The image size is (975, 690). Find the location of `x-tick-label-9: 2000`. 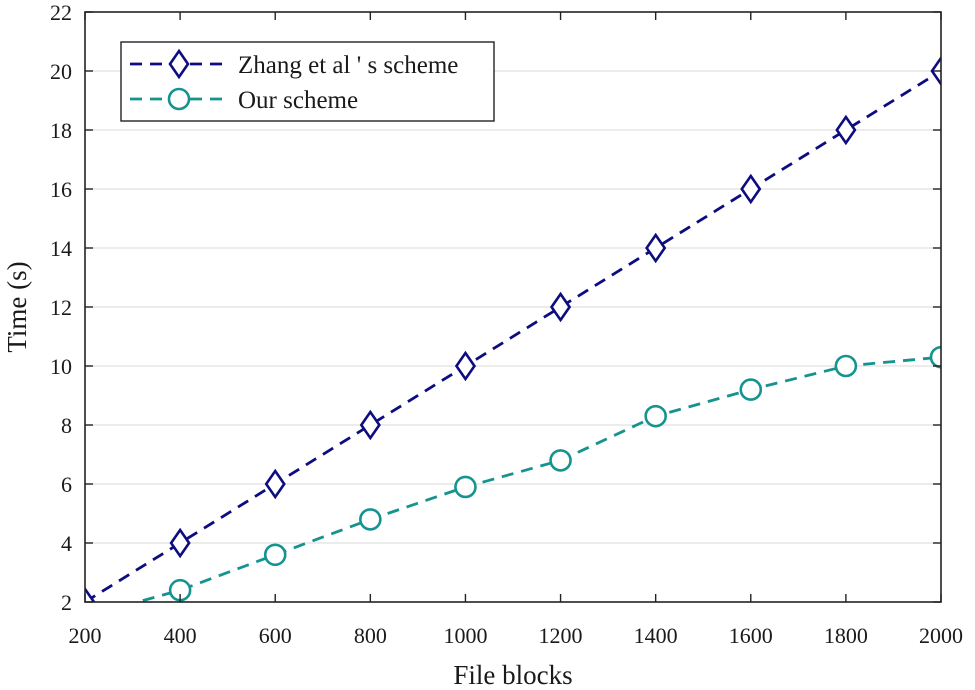

x-tick-label-9: 2000 is located at coordinates (941, 635).